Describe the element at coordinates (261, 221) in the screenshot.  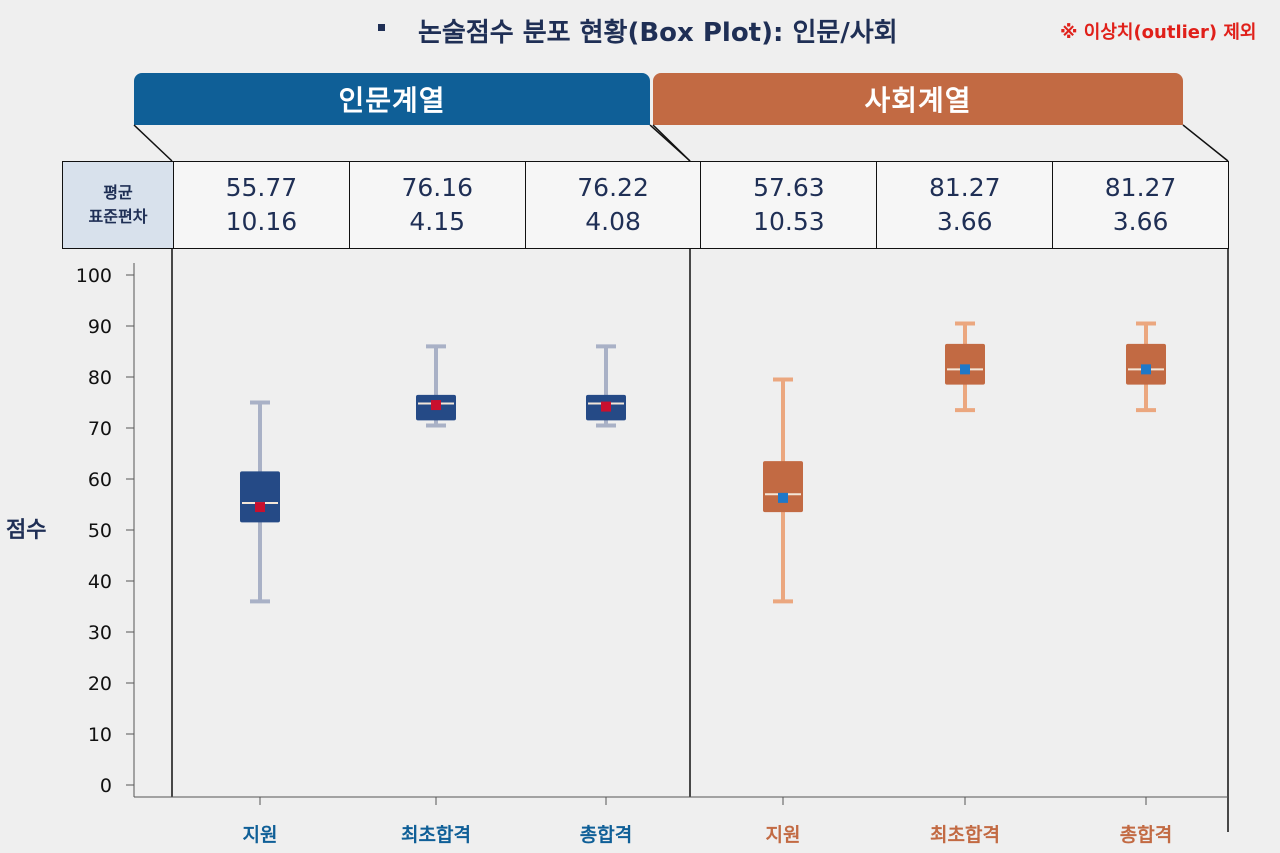
I see `sd-value: 10.16` at that location.